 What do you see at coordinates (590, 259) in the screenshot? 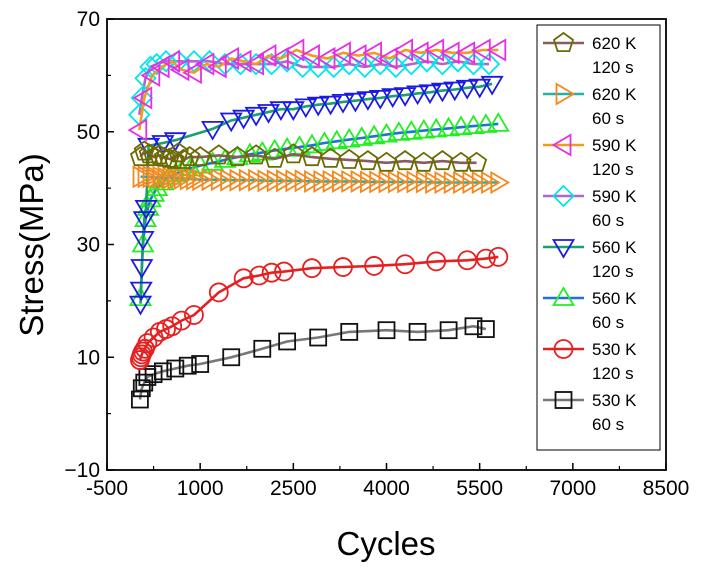
I see `legend-entry: 560 K 120 s` at bounding box center [590, 259].